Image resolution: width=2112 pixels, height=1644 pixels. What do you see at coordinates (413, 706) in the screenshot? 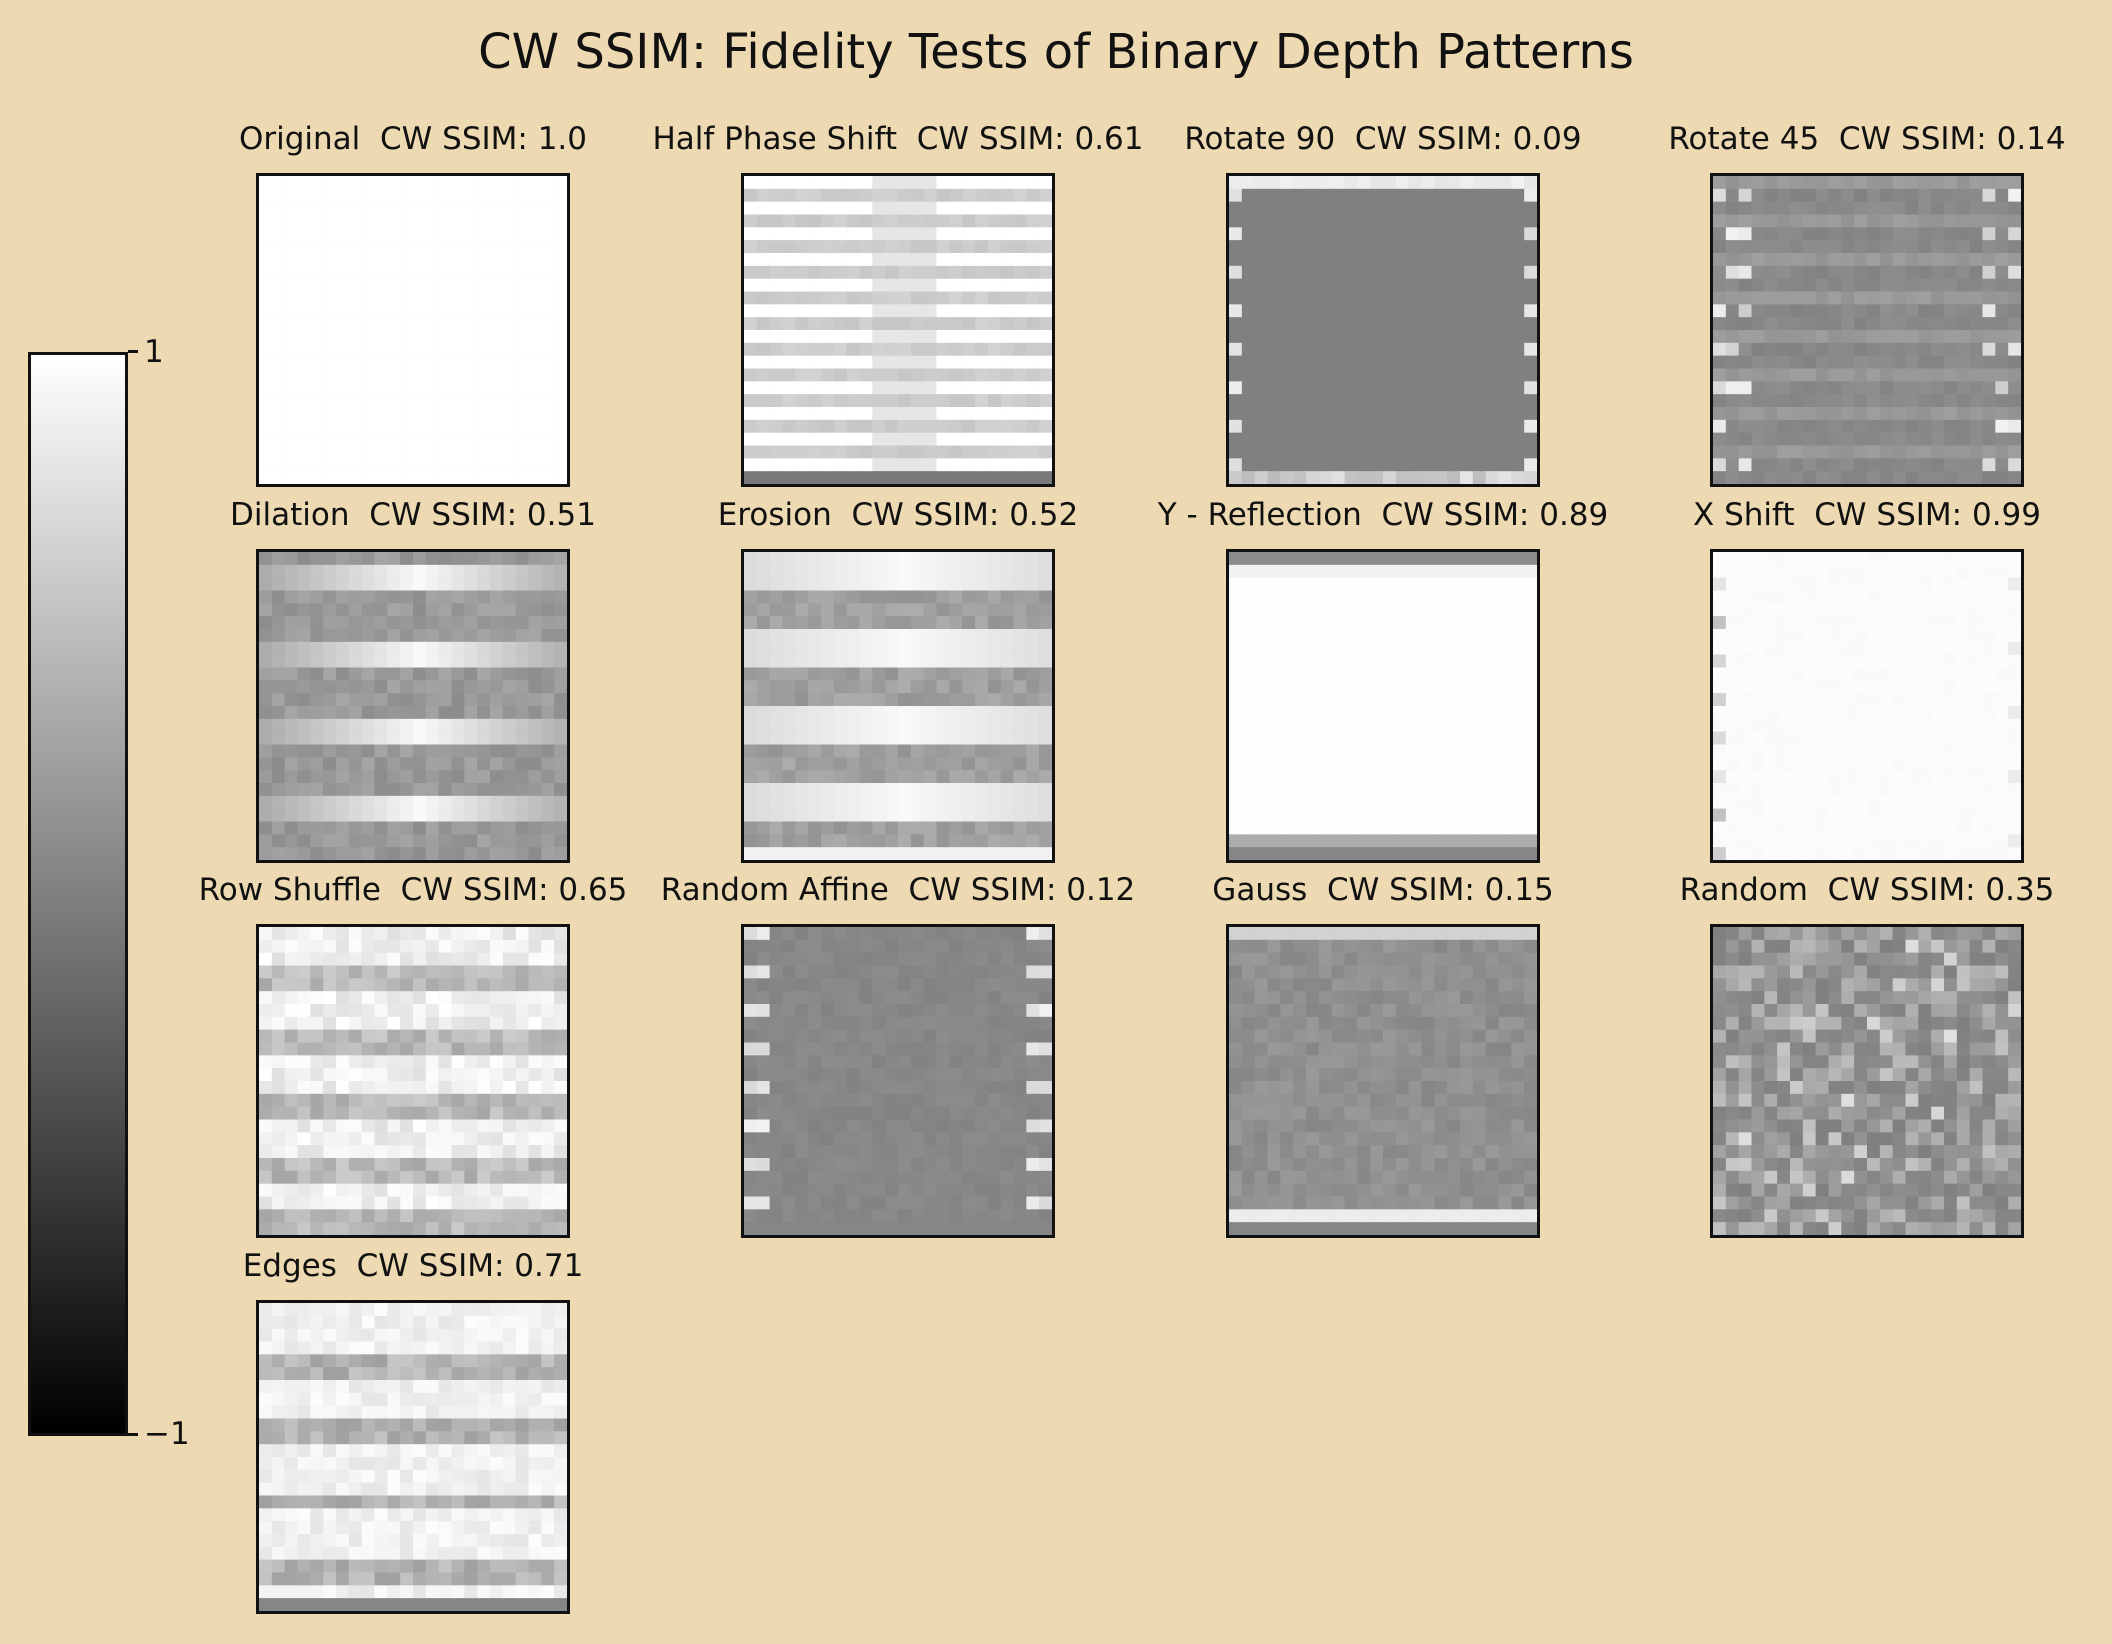
I see `heatmap-panel` at bounding box center [413, 706].